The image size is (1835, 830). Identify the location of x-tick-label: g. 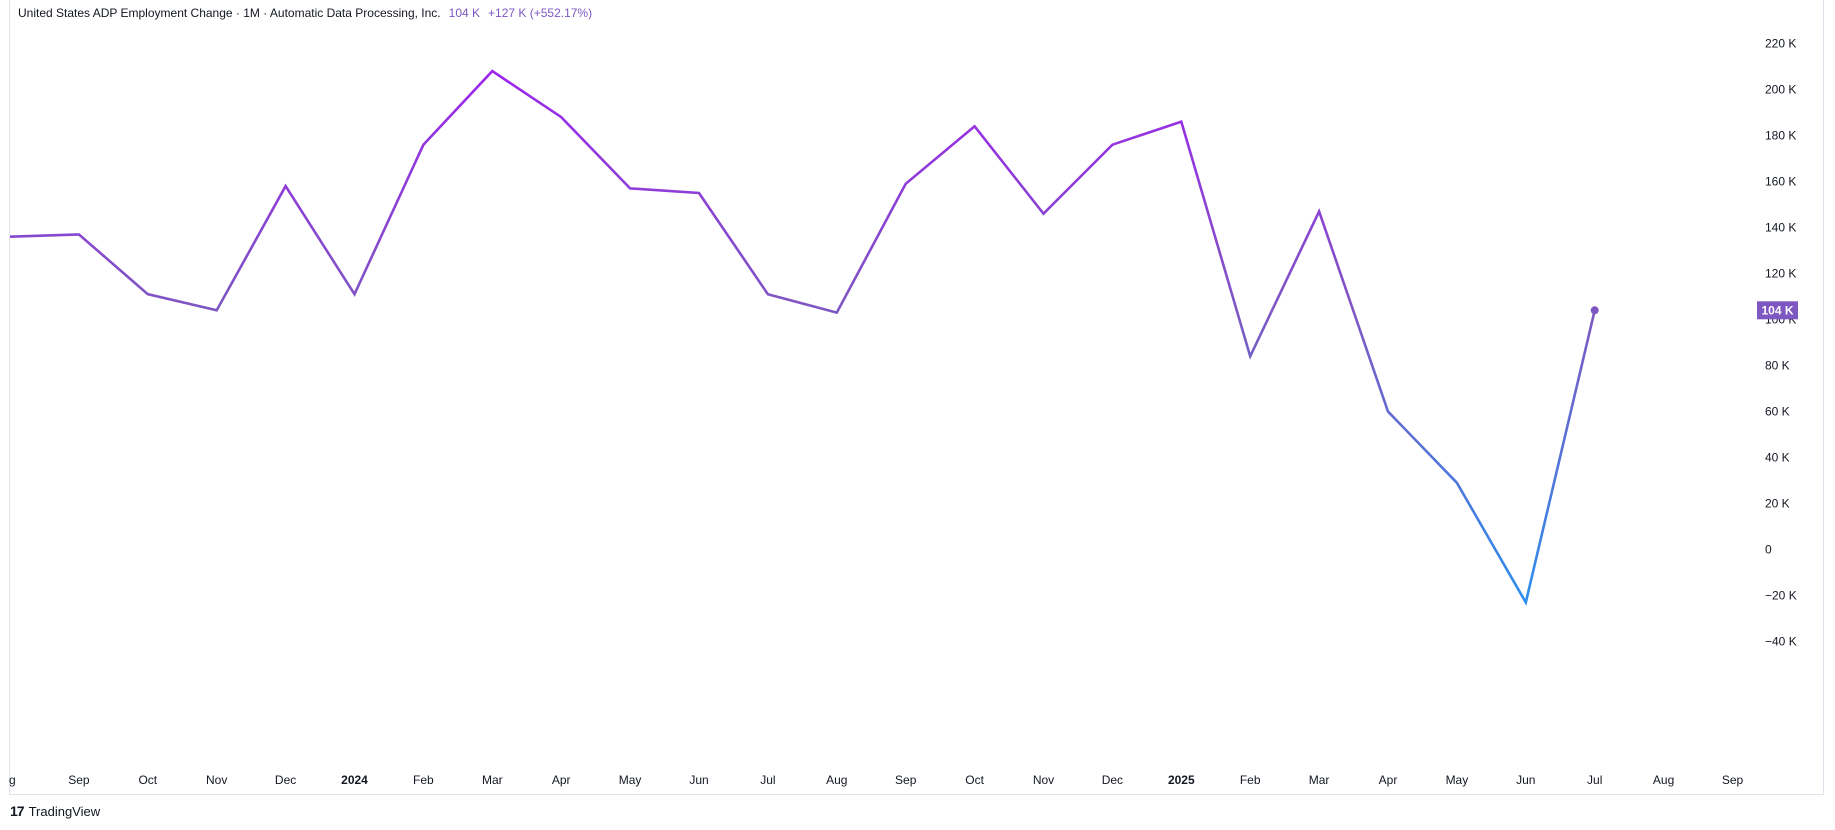
(12, 780).